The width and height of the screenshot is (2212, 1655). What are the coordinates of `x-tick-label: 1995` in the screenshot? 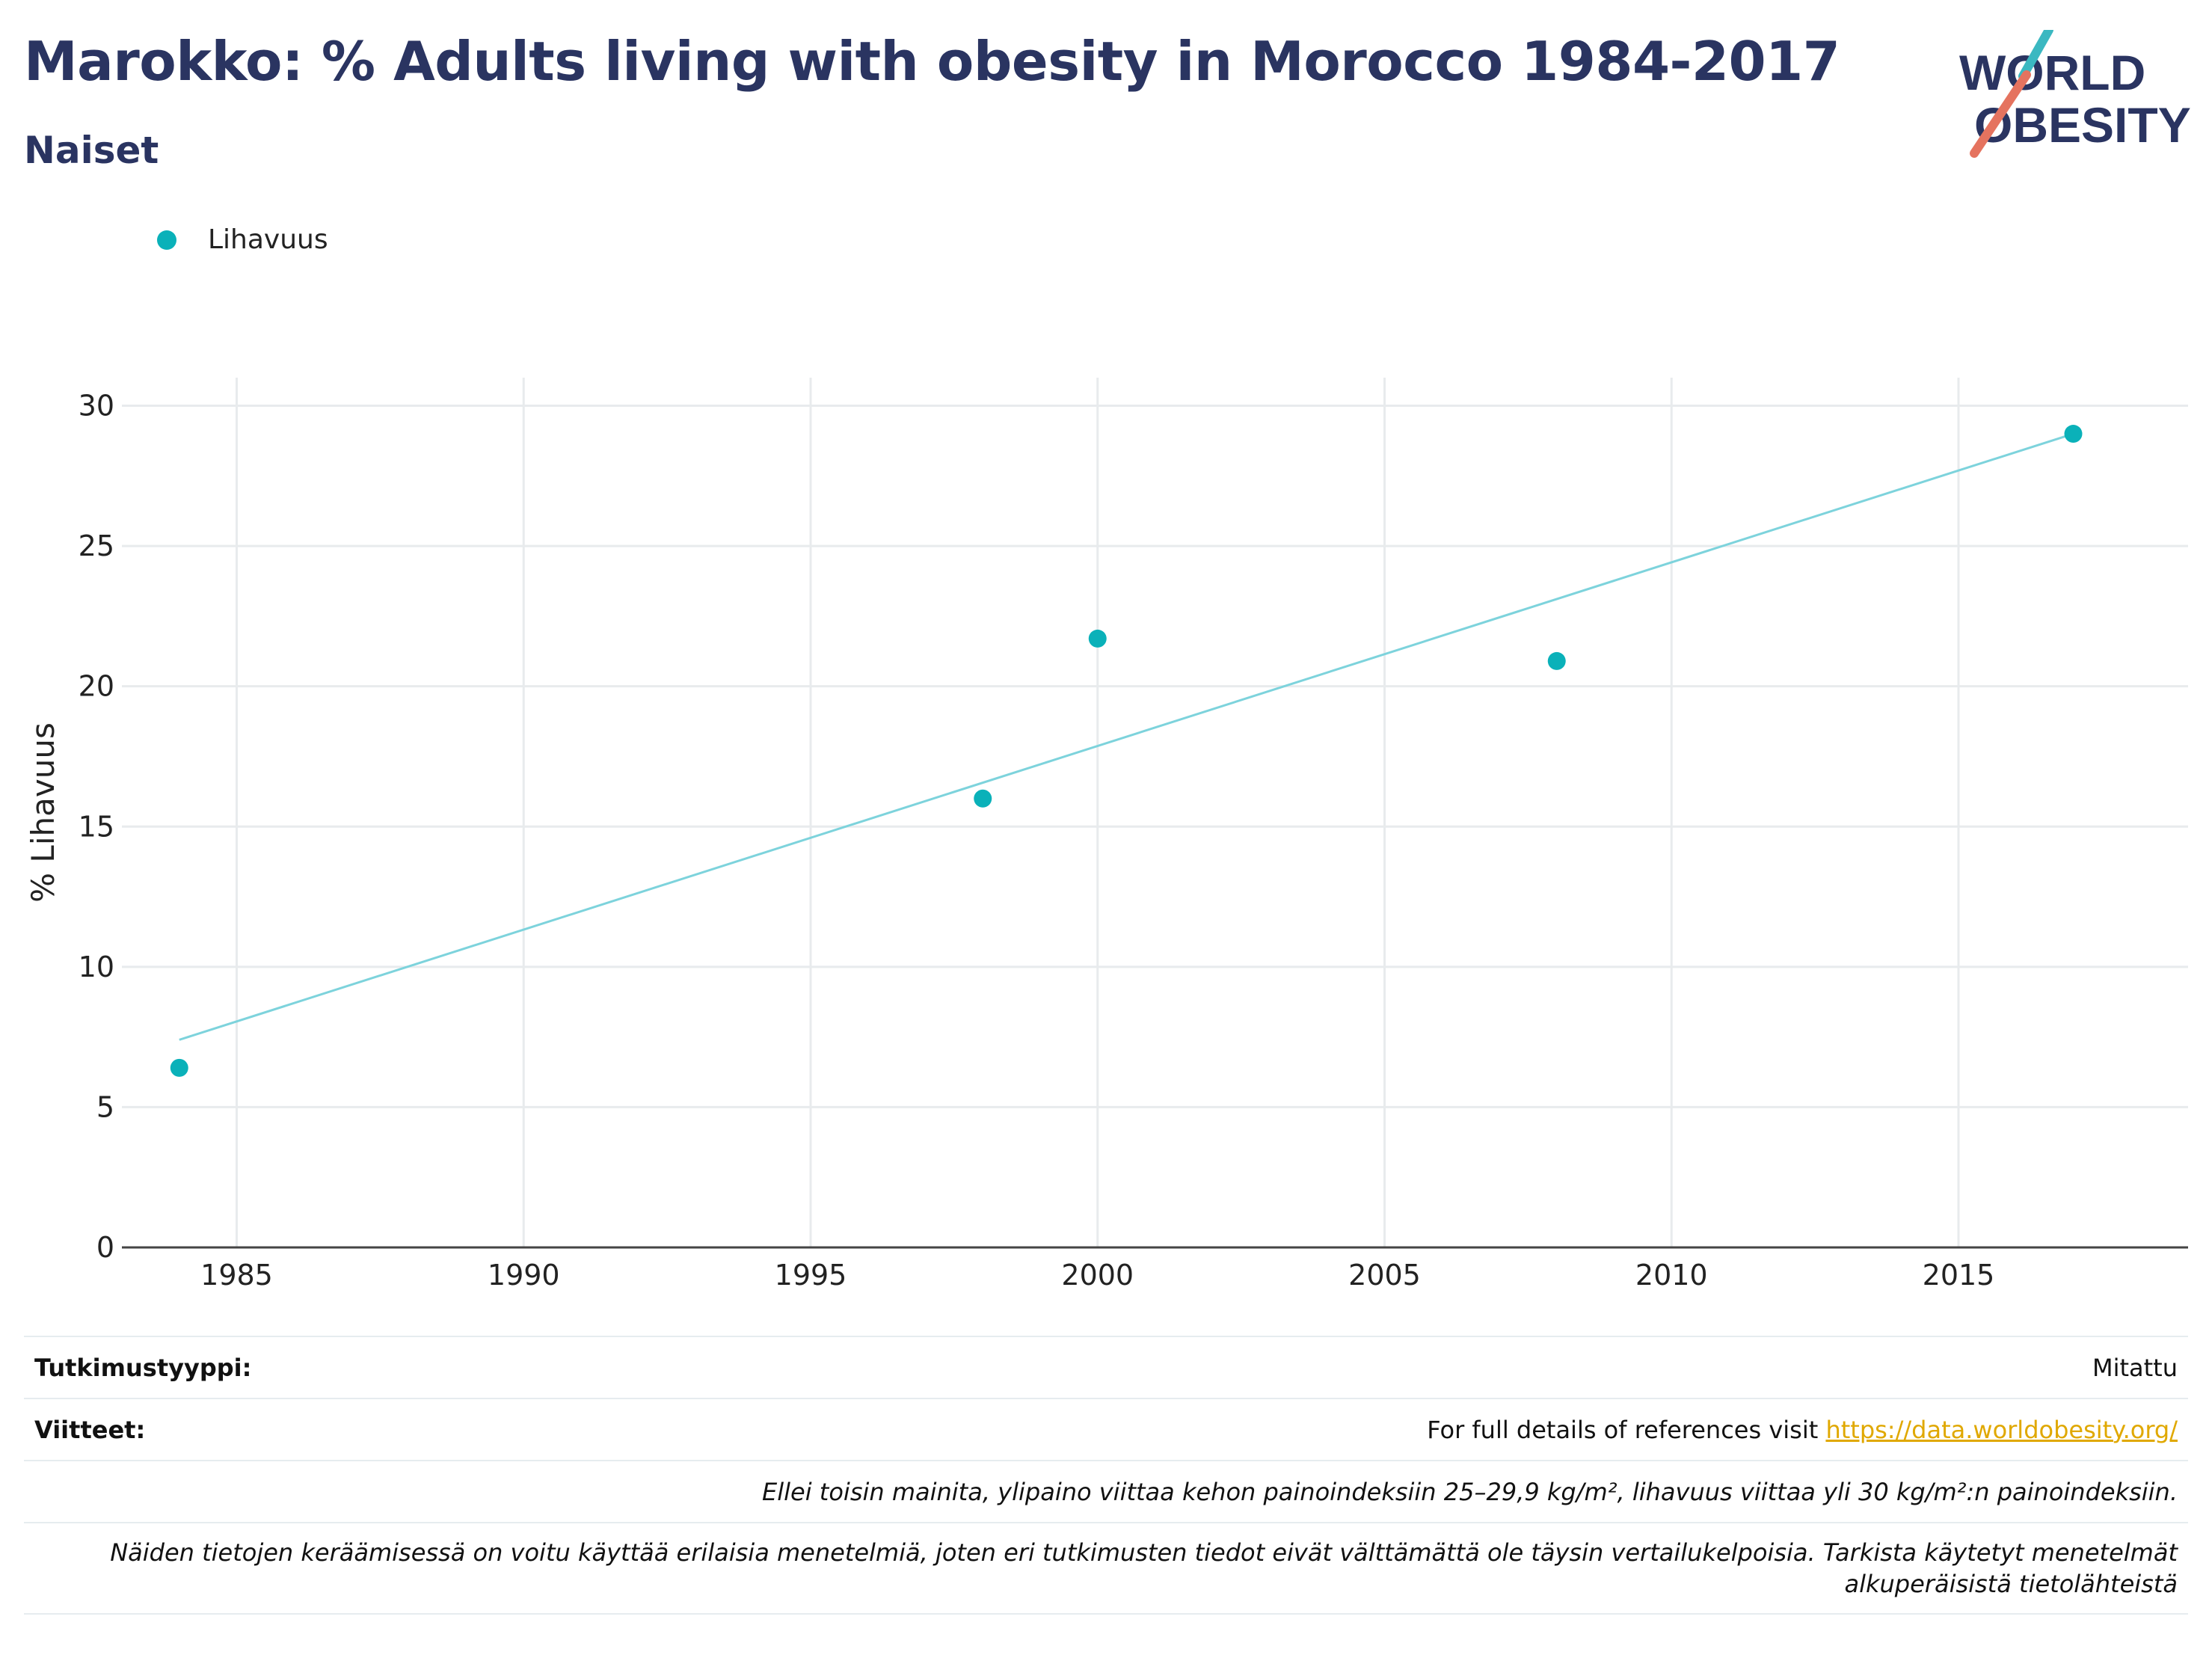 It's located at (811, 1275).